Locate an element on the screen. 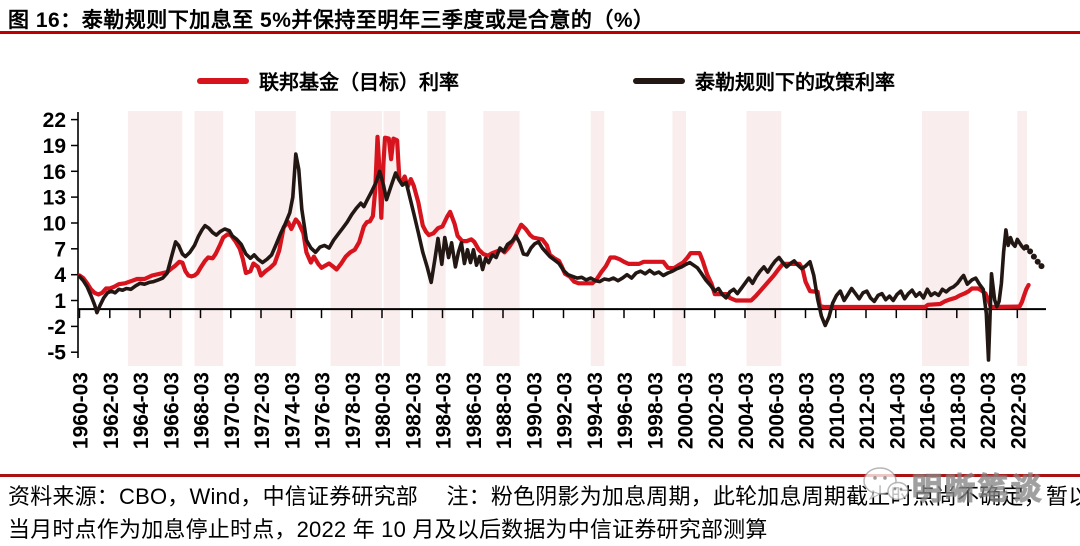 The height and width of the screenshot is (546, 1080). y-axis-tick-label: 10 is located at coordinates (54, 224).